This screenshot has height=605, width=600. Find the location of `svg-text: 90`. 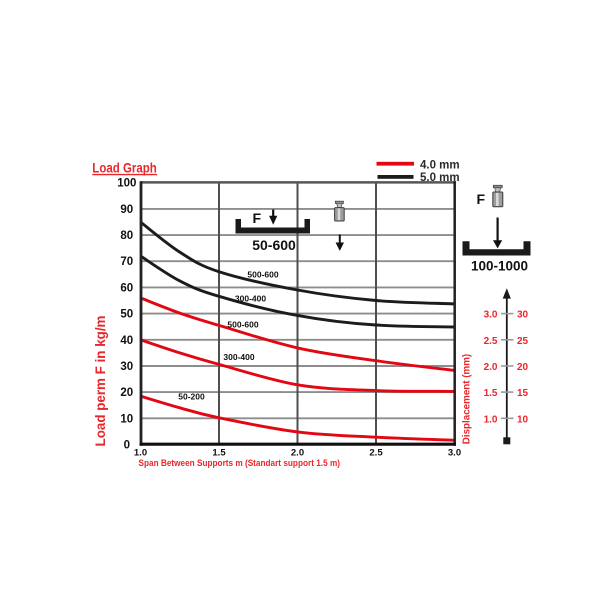

svg-text: 90 is located at coordinates (126, 210).